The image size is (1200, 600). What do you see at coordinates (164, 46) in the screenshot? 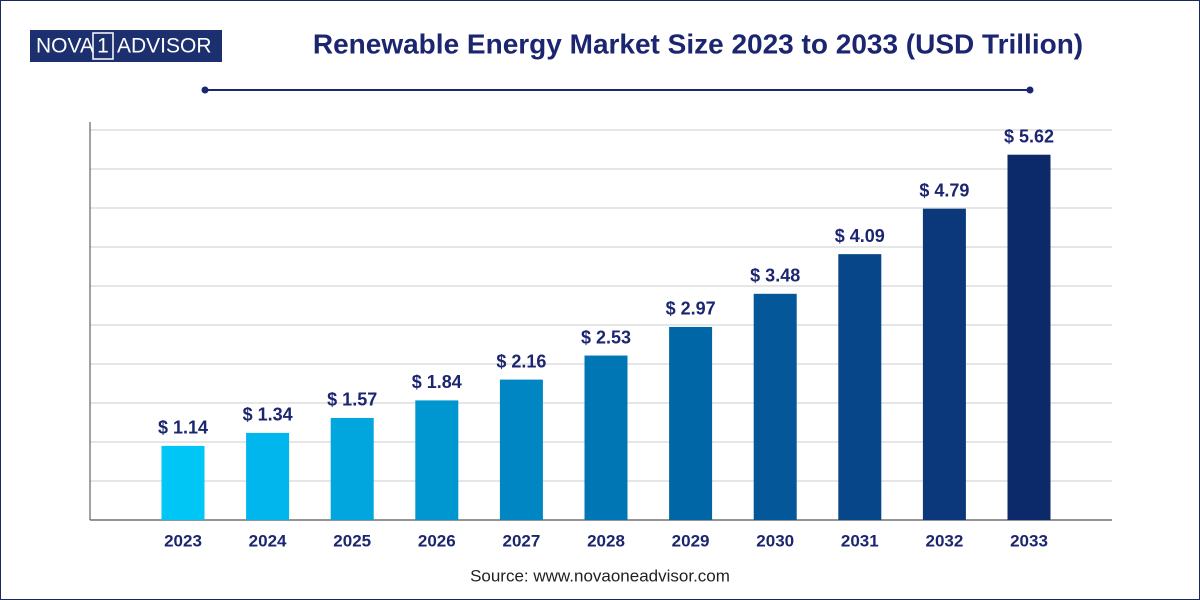
I see `logo-text: ADVISOR` at bounding box center [164, 46].